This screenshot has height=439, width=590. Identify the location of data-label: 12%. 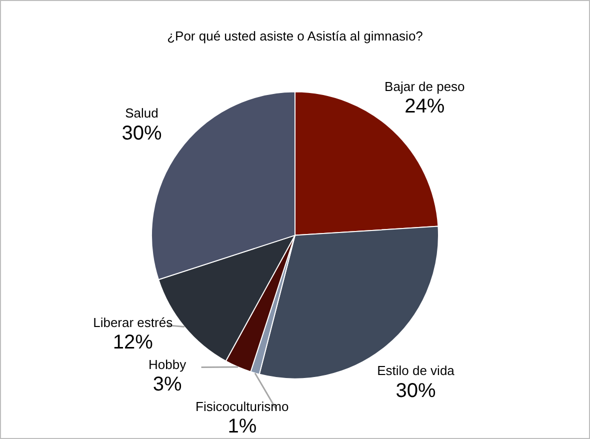
(133, 343).